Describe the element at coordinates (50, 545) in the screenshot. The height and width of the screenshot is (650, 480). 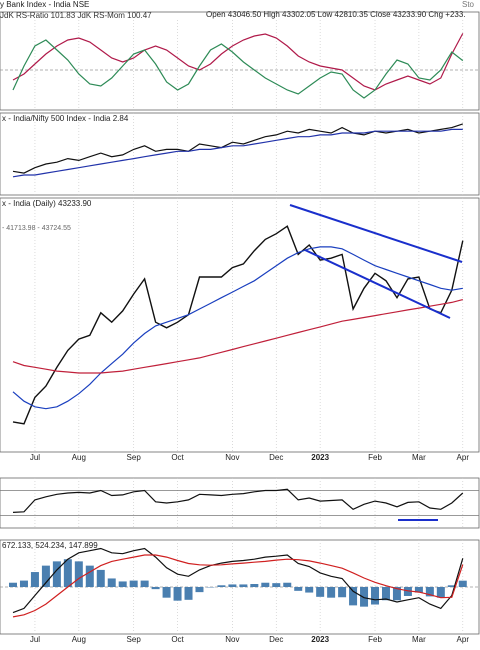
I see `panel-title: 672.133, 524.234, 147.899` at that location.